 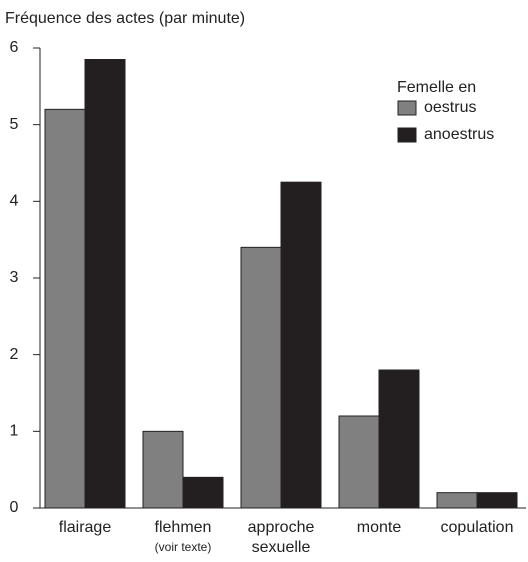 I want to click on y-tick-label: 3, so click(x=14, y=277).